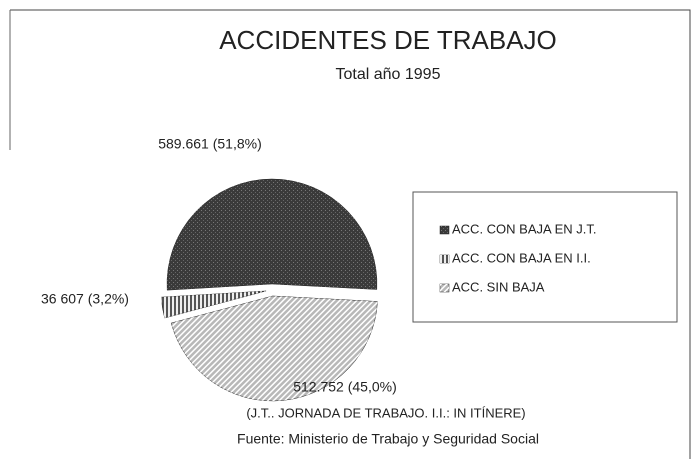 The height and width of the screenshot is (459, 700). I want to click on legend-box, so click(545, 257).